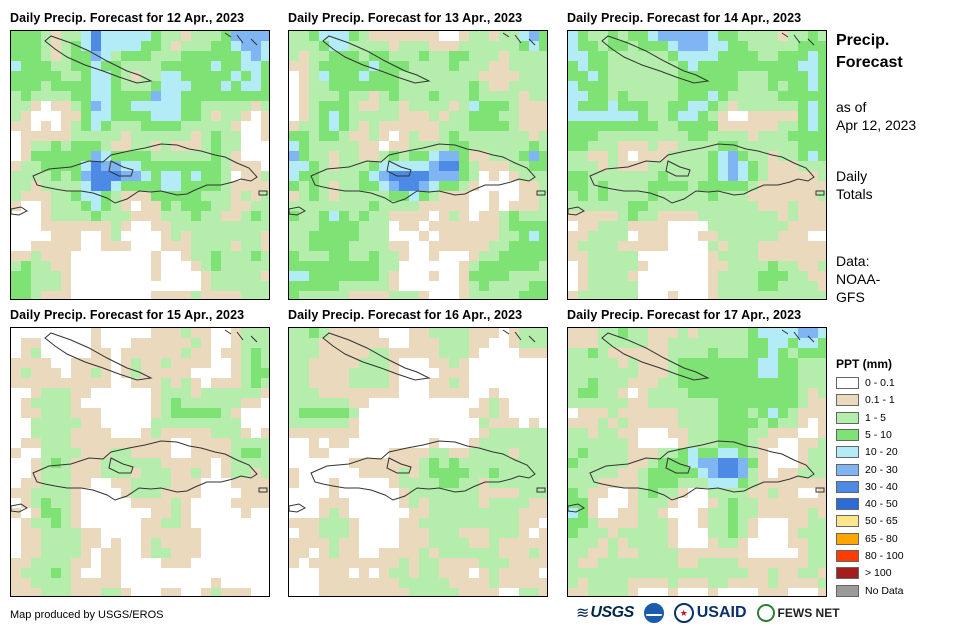  What do you see at coordinates (854, 185) in the screenshot?
I see `totals-label: Daily Totals` at bounding box center [854, 185].